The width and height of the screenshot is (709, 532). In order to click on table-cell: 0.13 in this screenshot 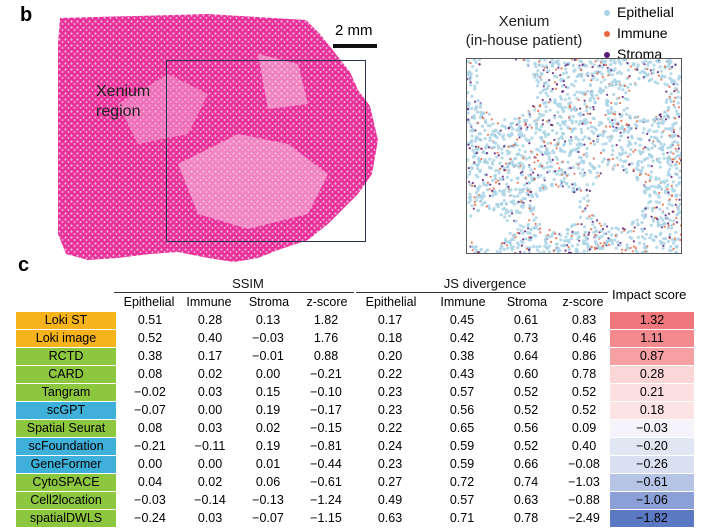, I will do `click(268, 320)`.